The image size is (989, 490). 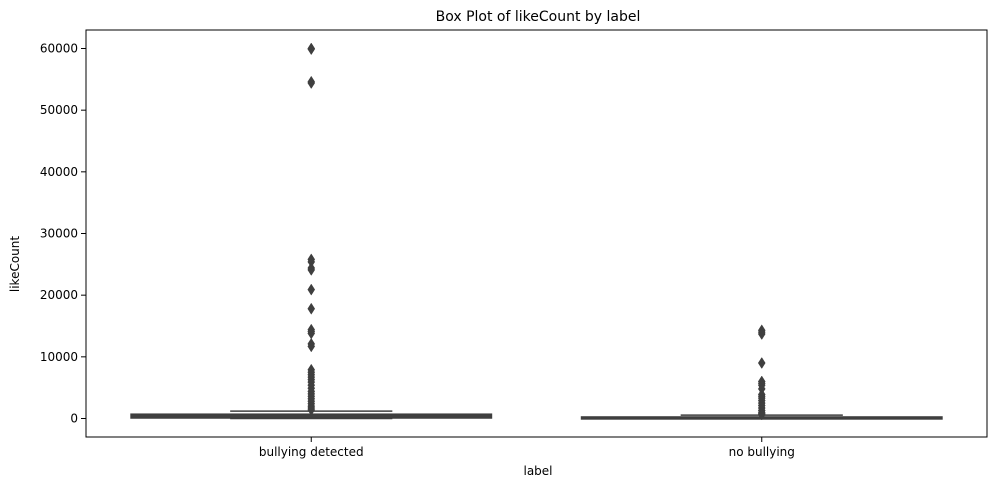 I want to click on y-axis-label: likeCount, so click(x=15, y=264).